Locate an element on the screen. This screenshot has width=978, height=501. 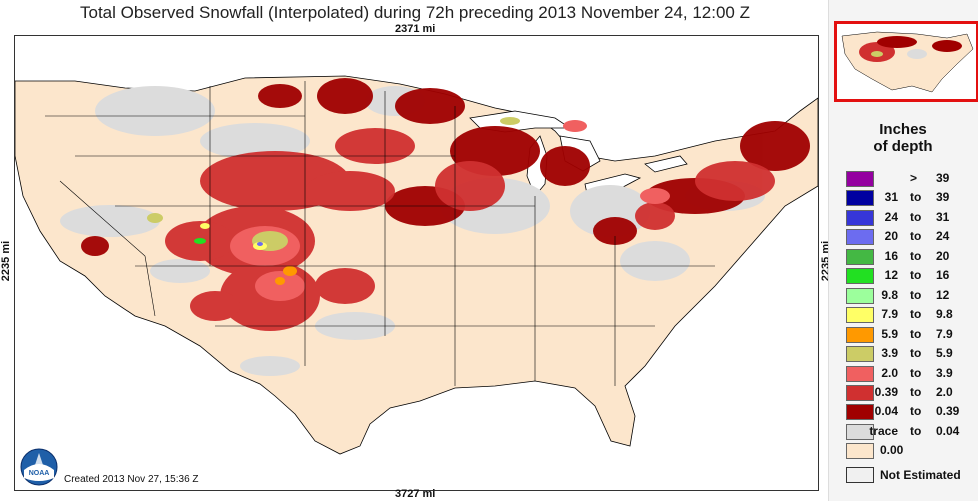
created-timestamp: Created 2013 Nov 27, 15:36 Z is located at coordinates (131, 479).